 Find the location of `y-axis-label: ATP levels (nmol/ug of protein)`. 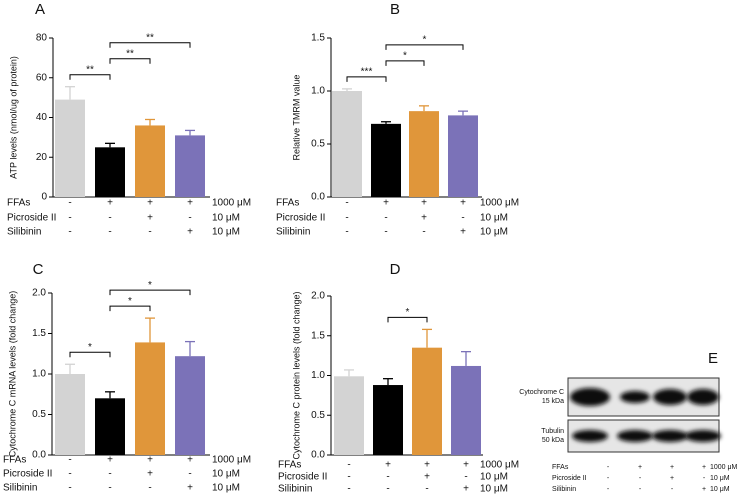

y-axis-label: ATP levels (nmol/ug of protein) is located at coordinates (13, 117).